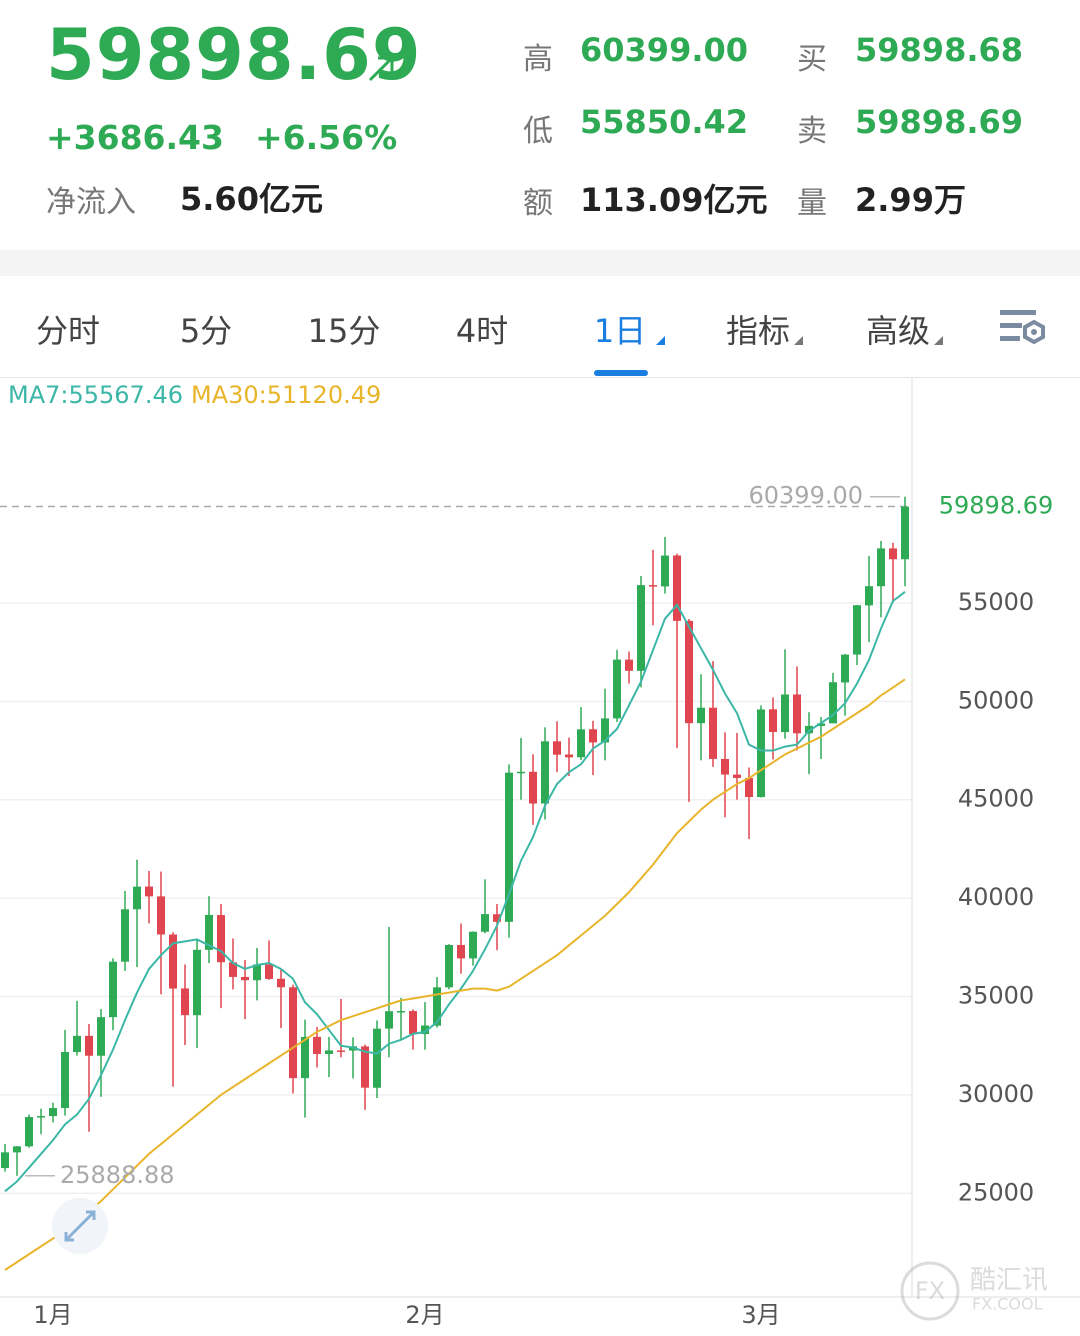 The height and width of the screenshot is (1336, 1080). What do you see at coordinates (52, 1315) in the screenshot?
I see `x-tick-label: 1月` at bounding box center [52, 1315].